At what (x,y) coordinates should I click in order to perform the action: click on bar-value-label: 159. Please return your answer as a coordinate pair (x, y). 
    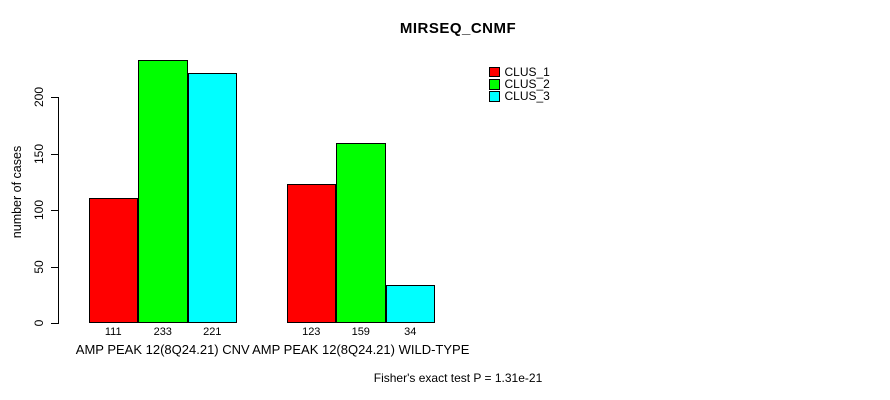
    Looking at the image, I should click on (360, 332).